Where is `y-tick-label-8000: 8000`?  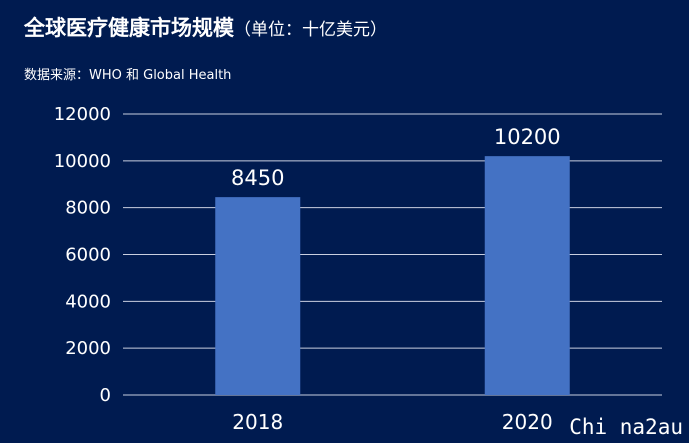 y-tick-label-8000: 8000 is located at coordinates (88, 208).